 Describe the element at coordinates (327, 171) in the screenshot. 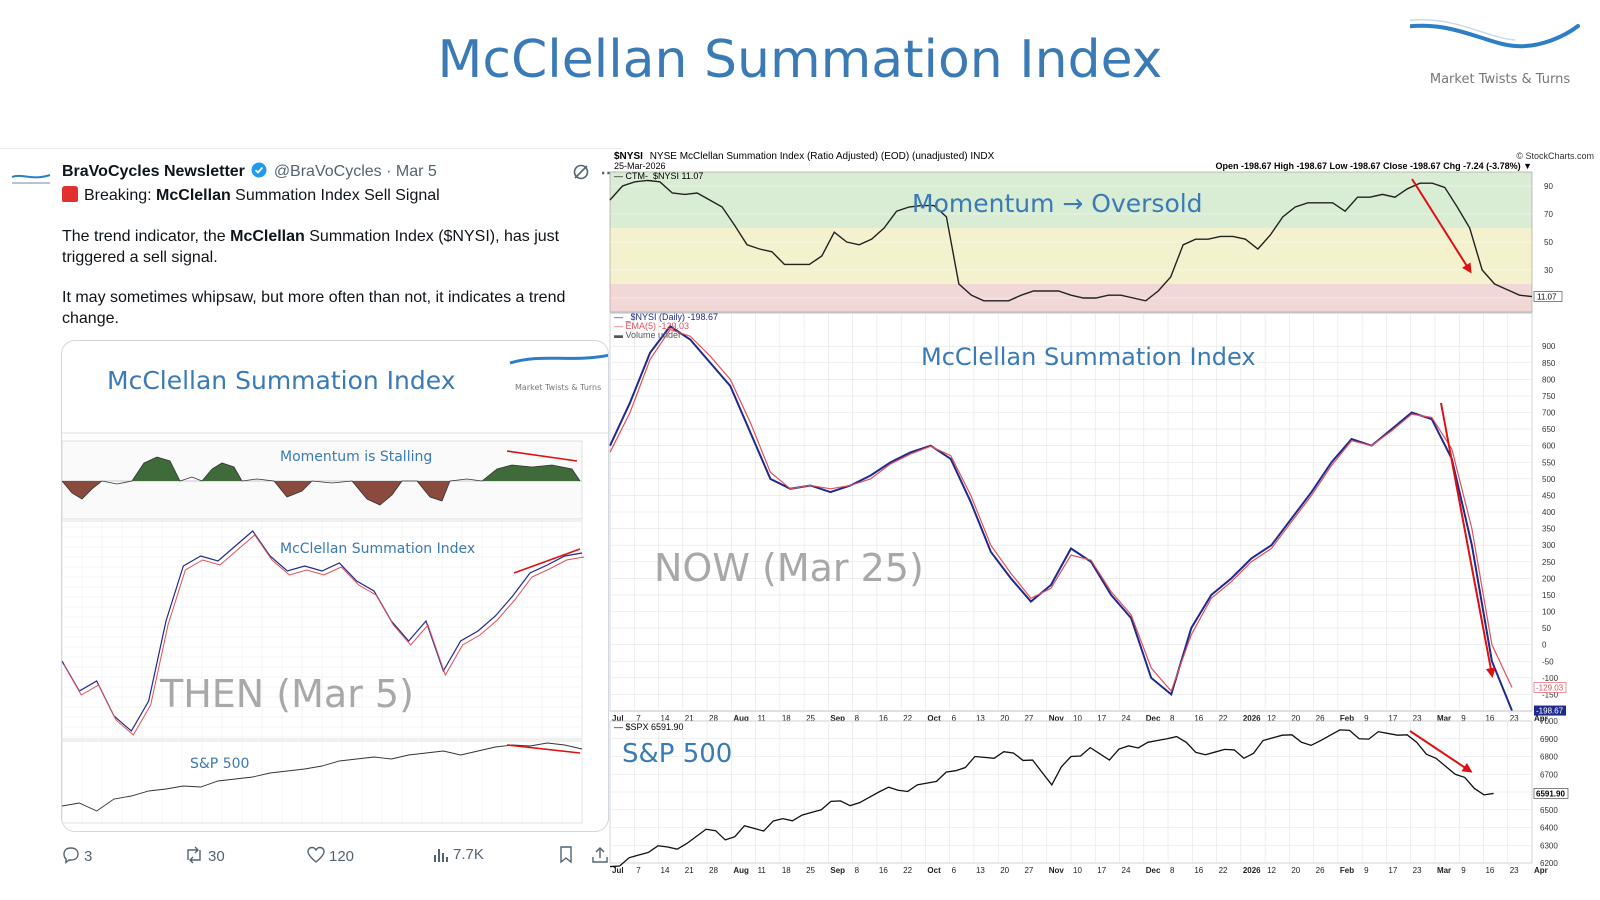

I see `author-handle: @BraVoCycles` at that location.